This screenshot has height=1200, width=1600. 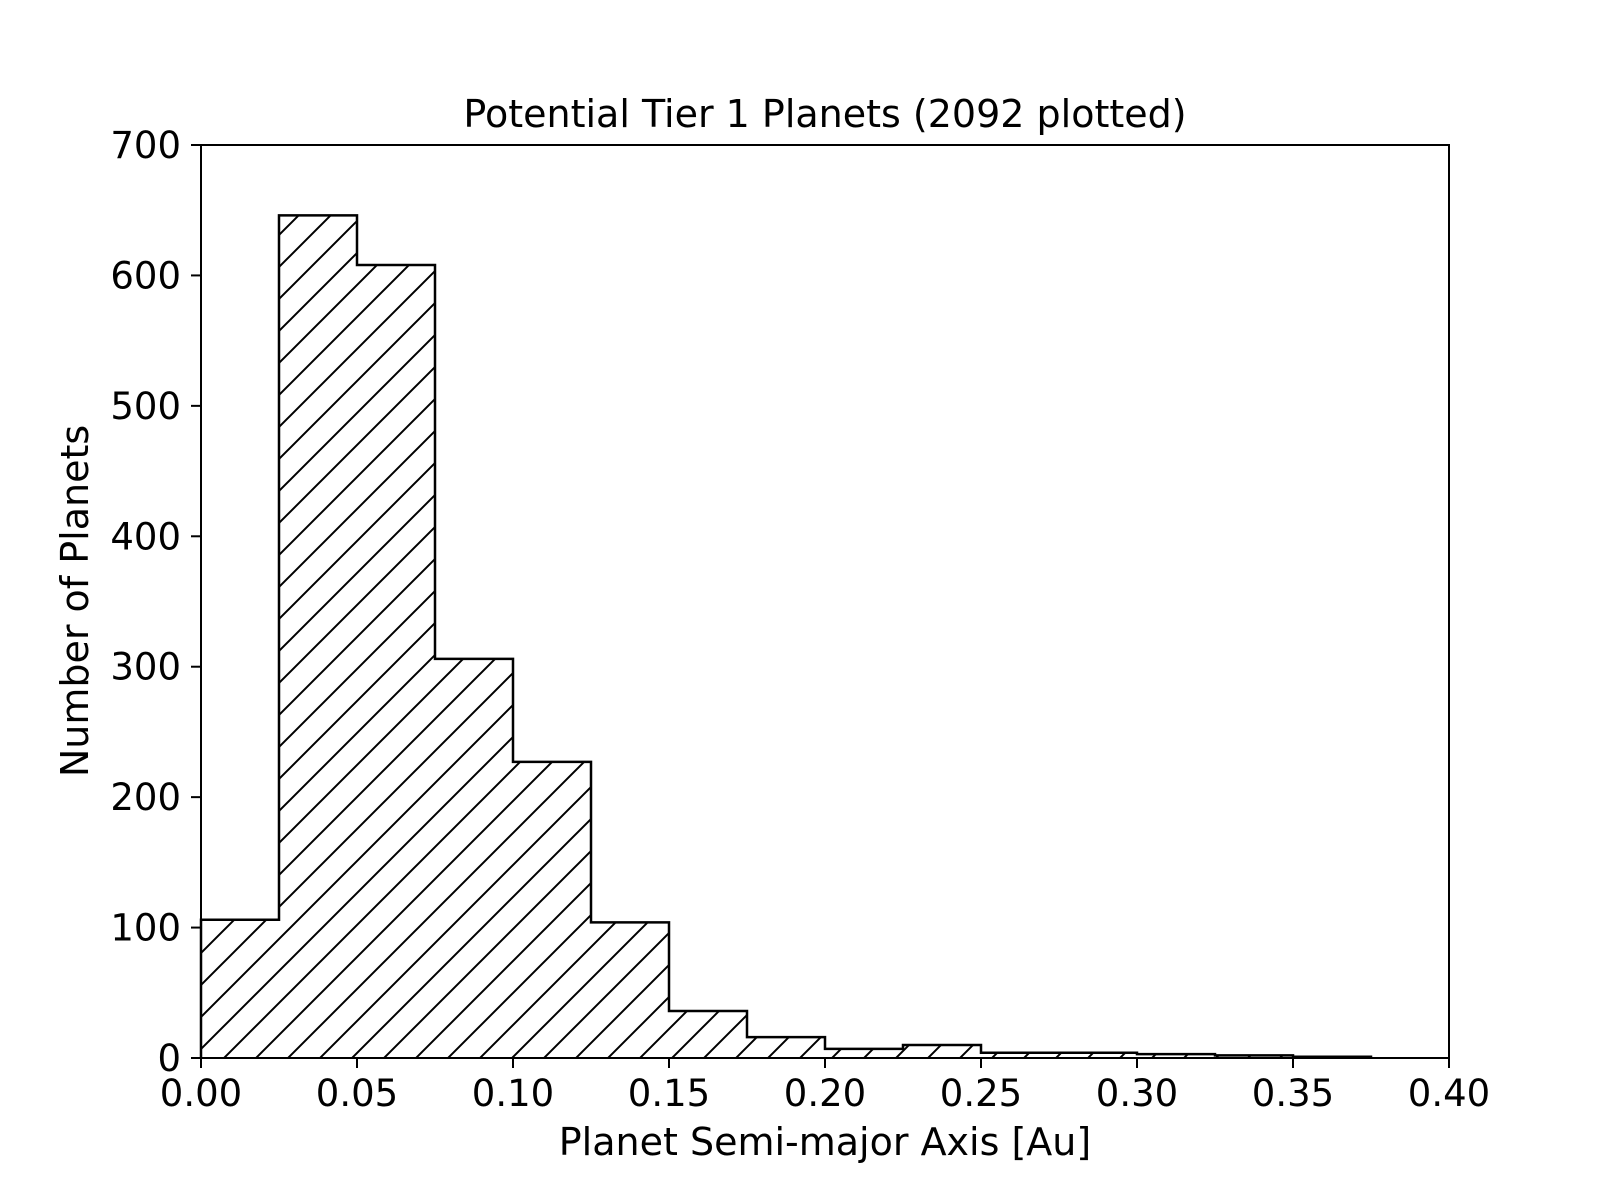 What do you see at coordinates (145, 928) in the screenshot?
I see `y-tick-label: 100` at bounding box center [145, 928].